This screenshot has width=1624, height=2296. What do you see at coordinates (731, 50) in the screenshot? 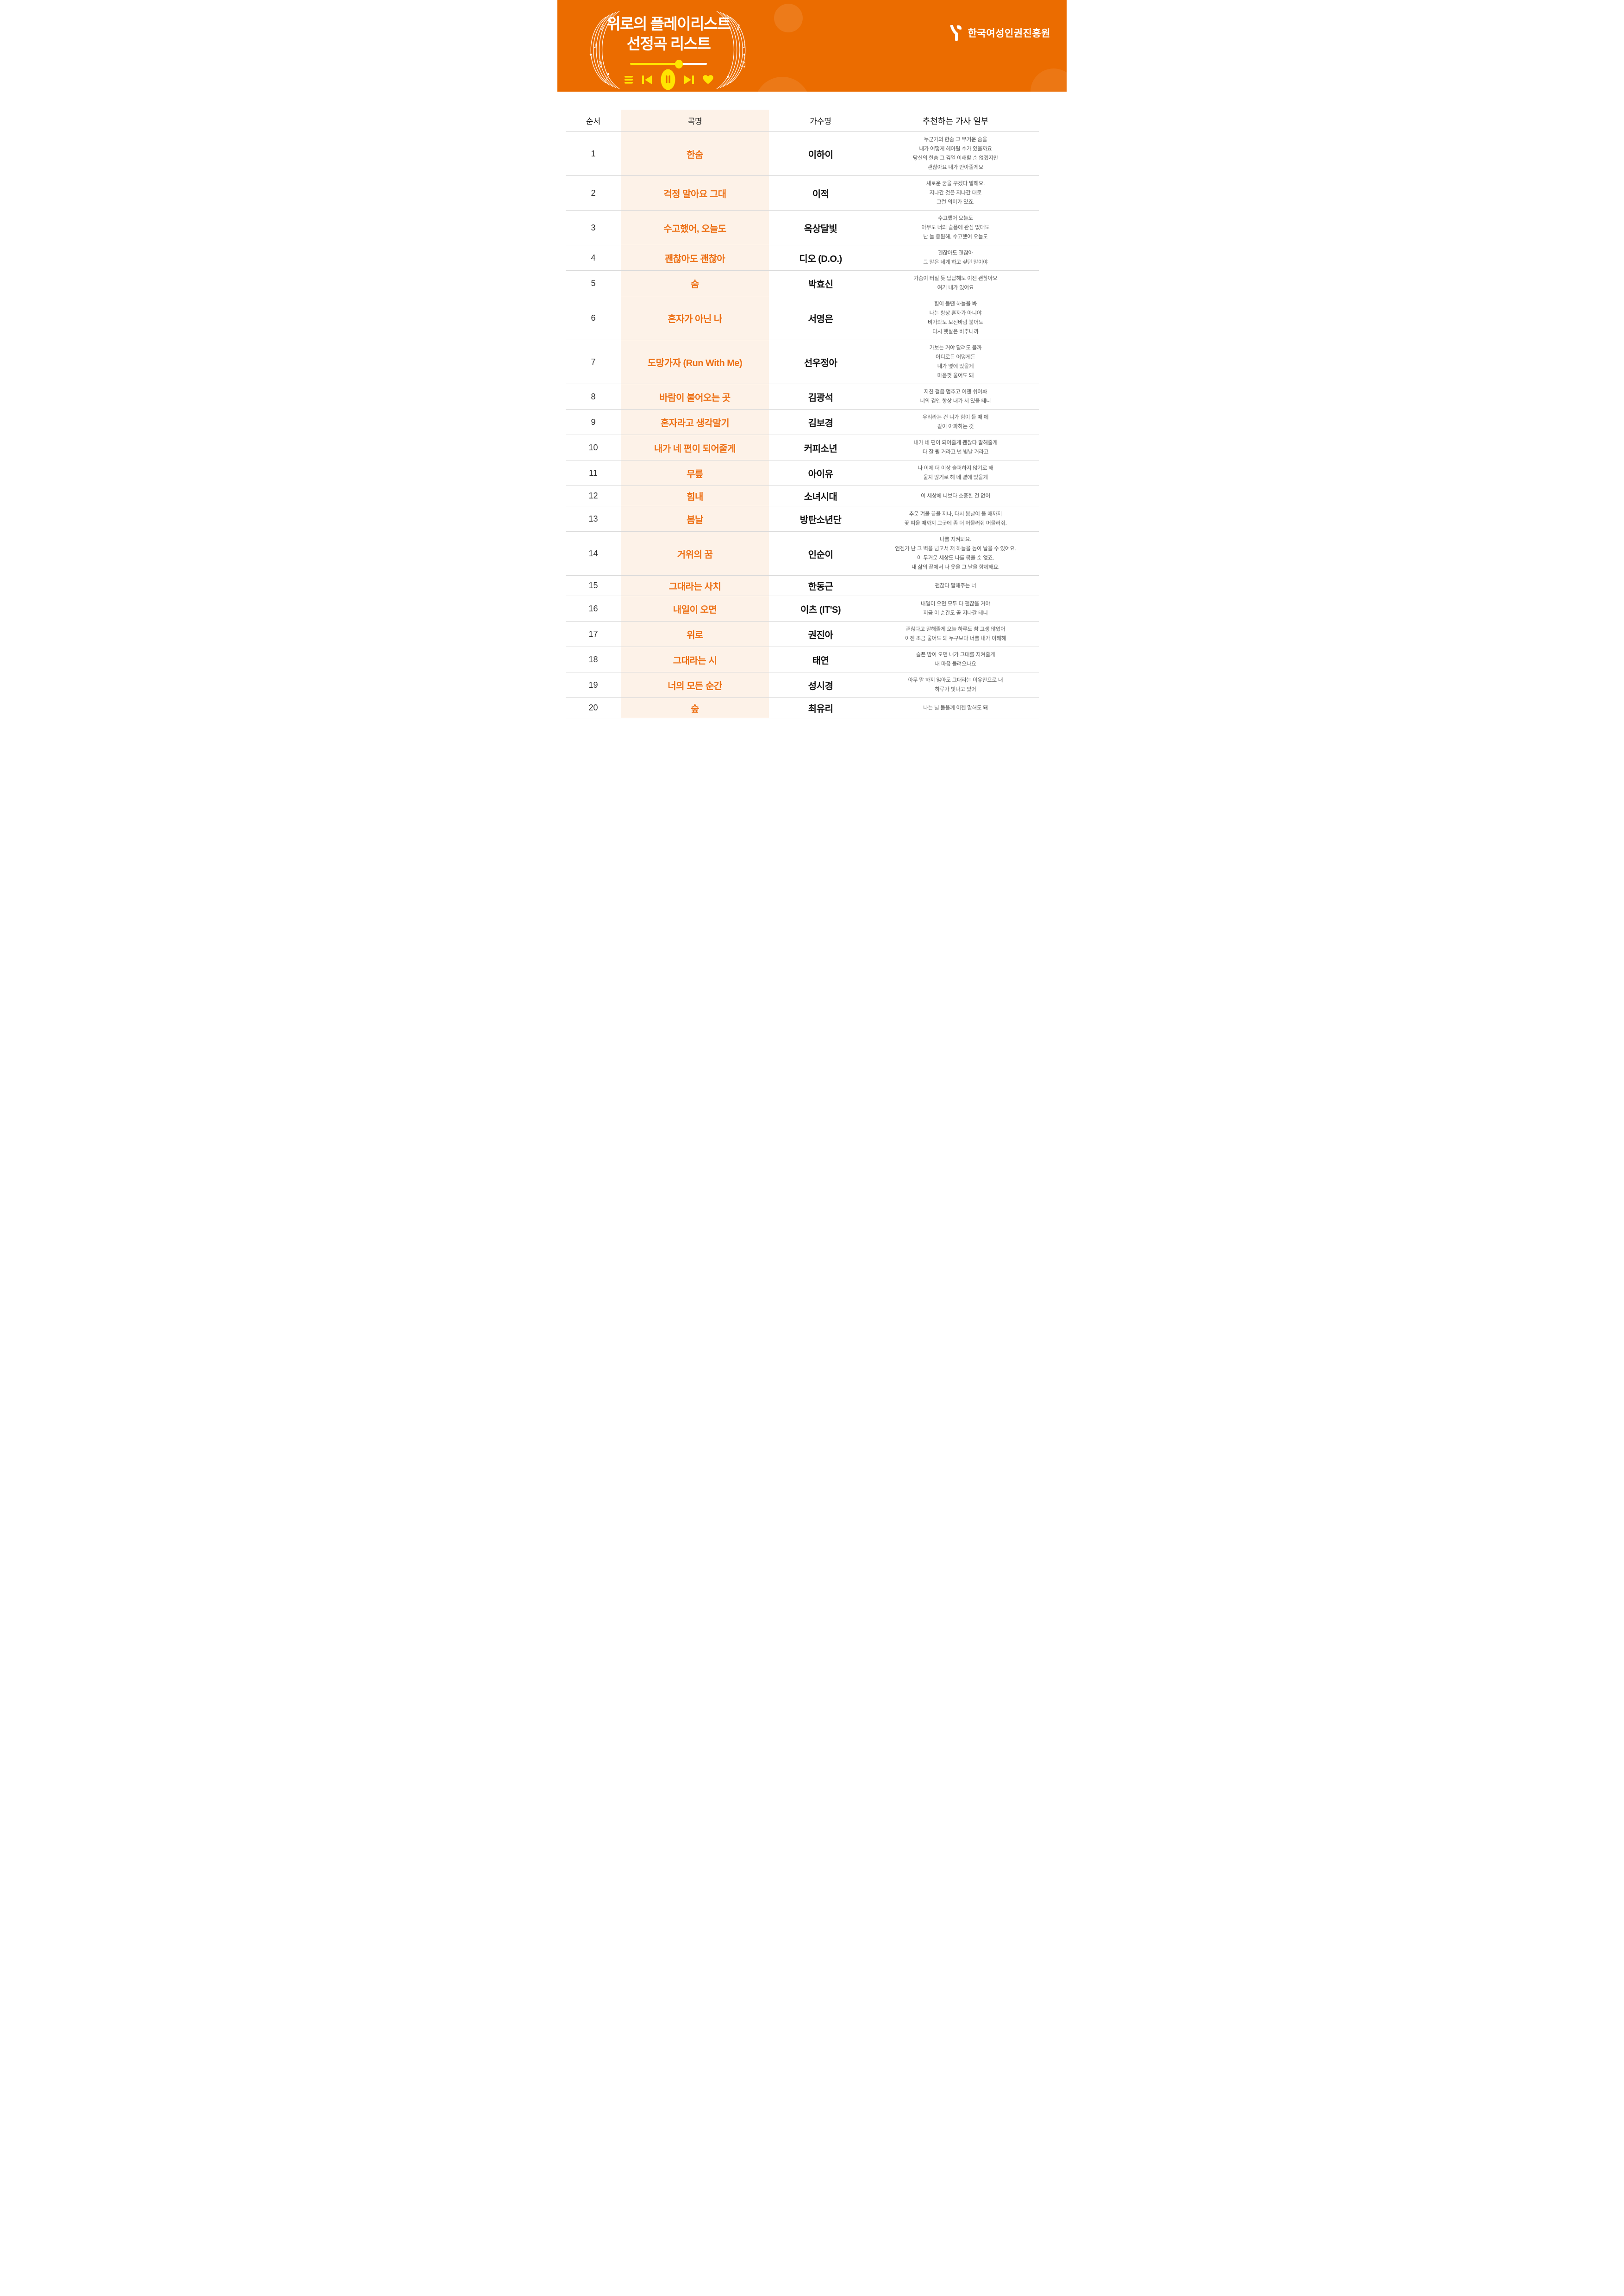
I see `music-staff-right-decoration: ♪ ♩ ♫` at bounding box center [731, 50].